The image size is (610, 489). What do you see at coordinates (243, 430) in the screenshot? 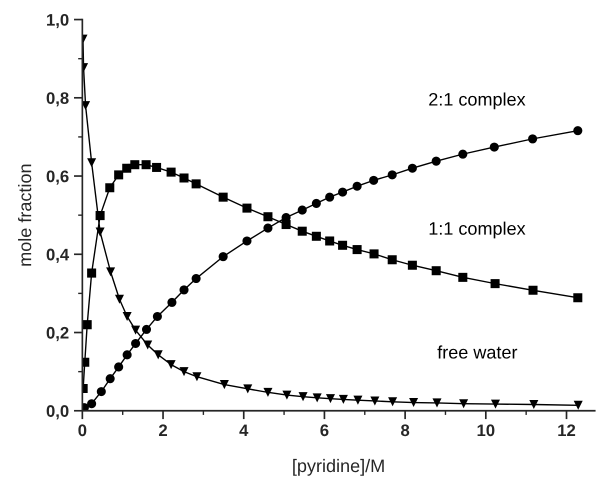
I see `x-tick-label: 4` at bounding box center [243, 430].